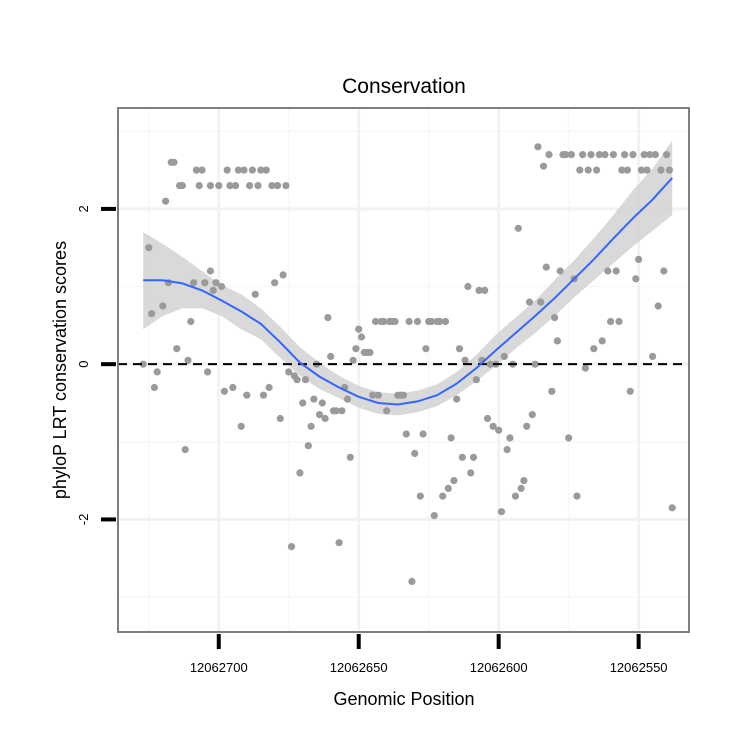 This screenshot has width=750, height=750. I want to click on x-axis: 12062700 12062650 12062600 12062550, so click(429, 654).